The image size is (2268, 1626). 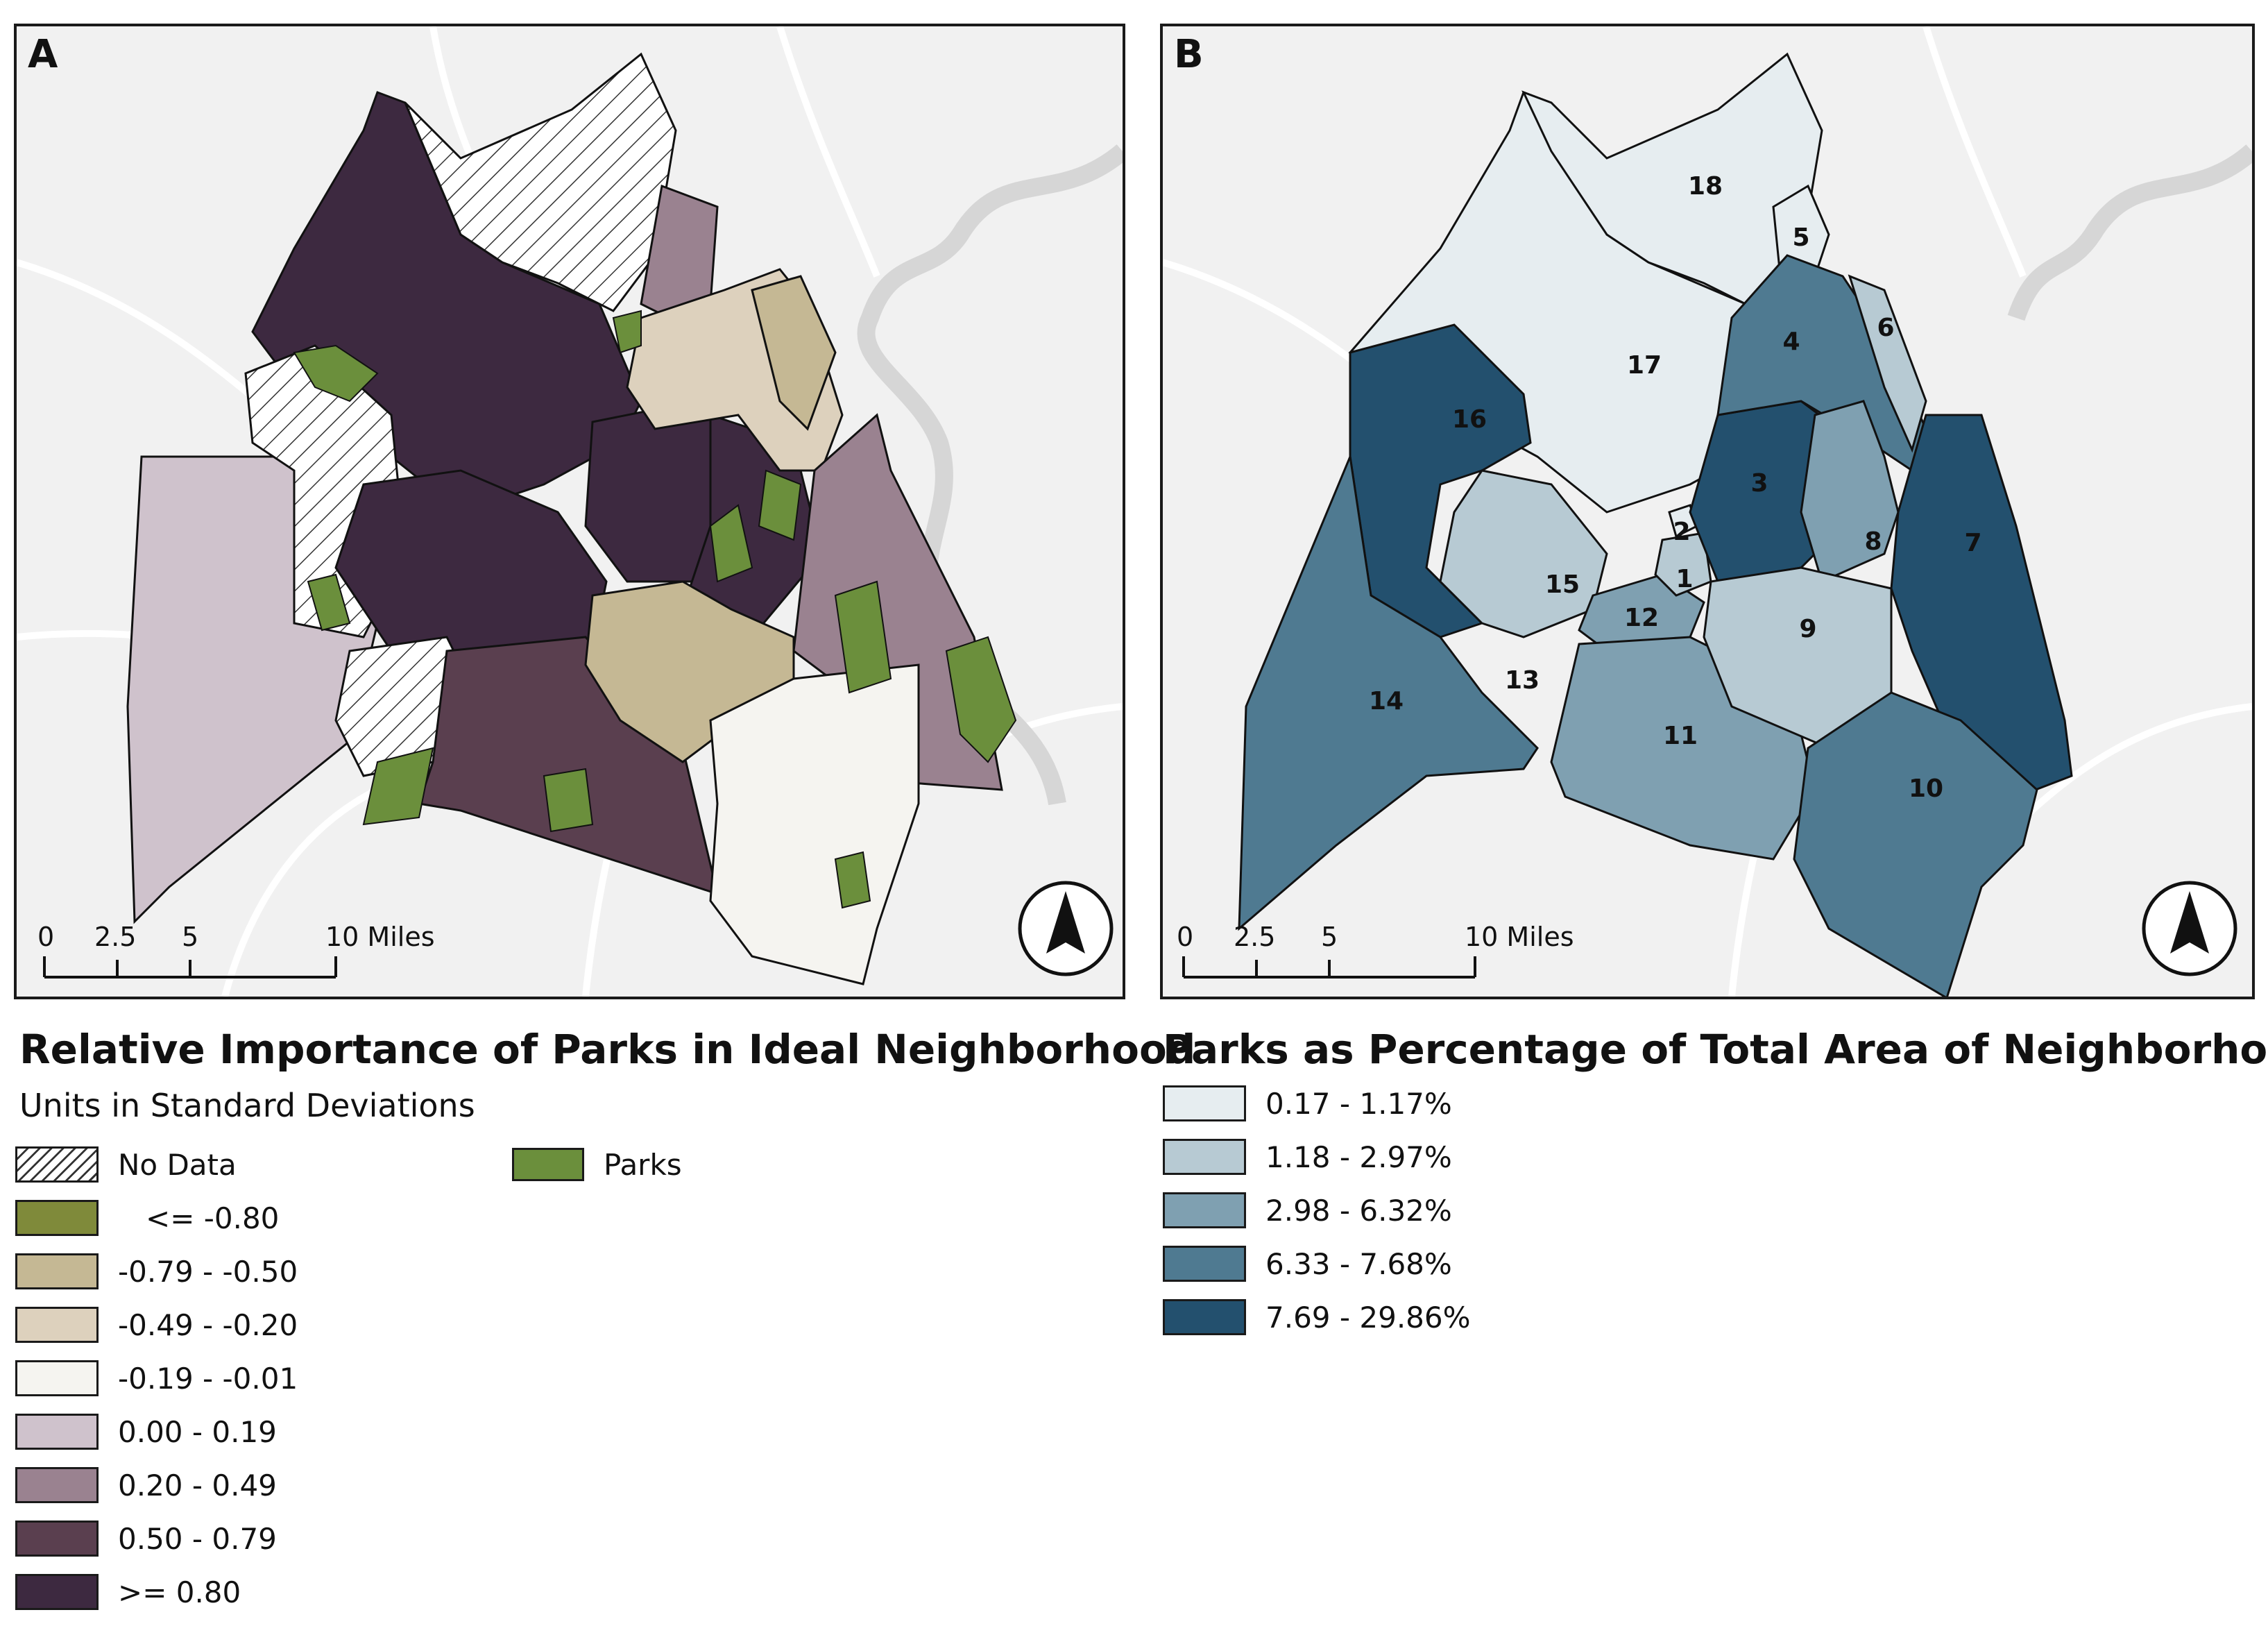 What do you see at coordinates (1519, 937) in the screenshot?
I see `scale-b-tick-10-miles: 10 Miles` at bounding box center [1519, 937].